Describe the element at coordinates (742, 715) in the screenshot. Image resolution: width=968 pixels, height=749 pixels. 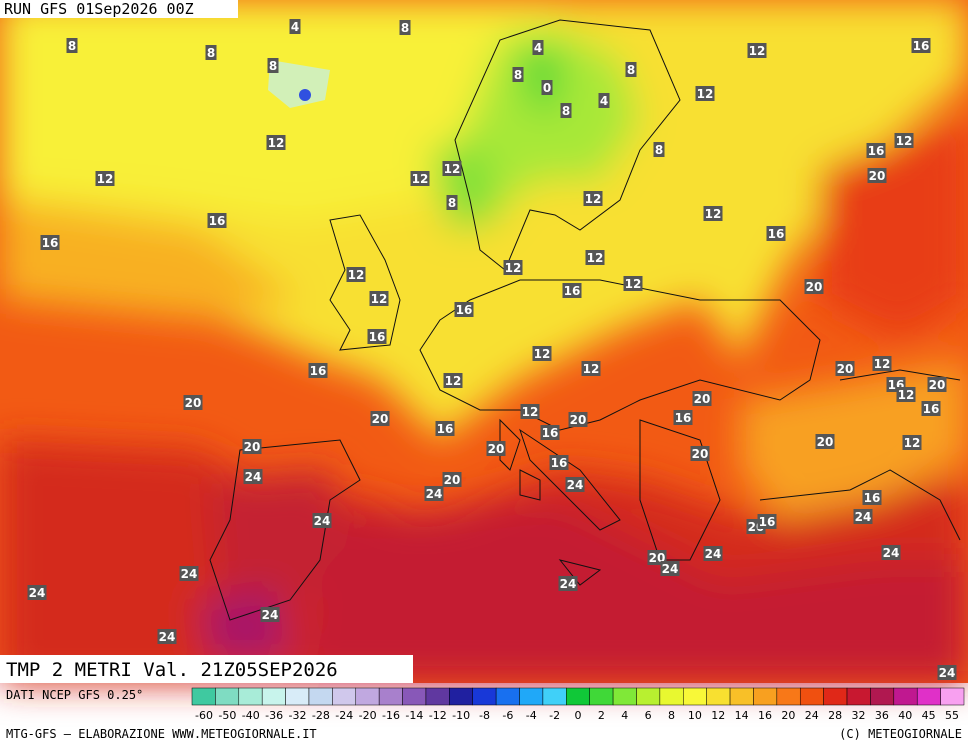
I see `scale-label: 14` at that location.